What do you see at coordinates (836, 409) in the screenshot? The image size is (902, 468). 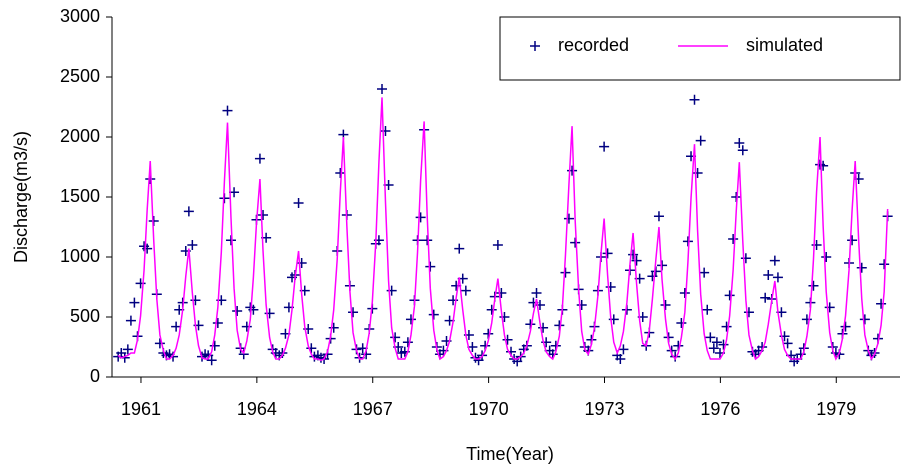 I see `x-tick-label: 1979` at bounding box center [836, 409].